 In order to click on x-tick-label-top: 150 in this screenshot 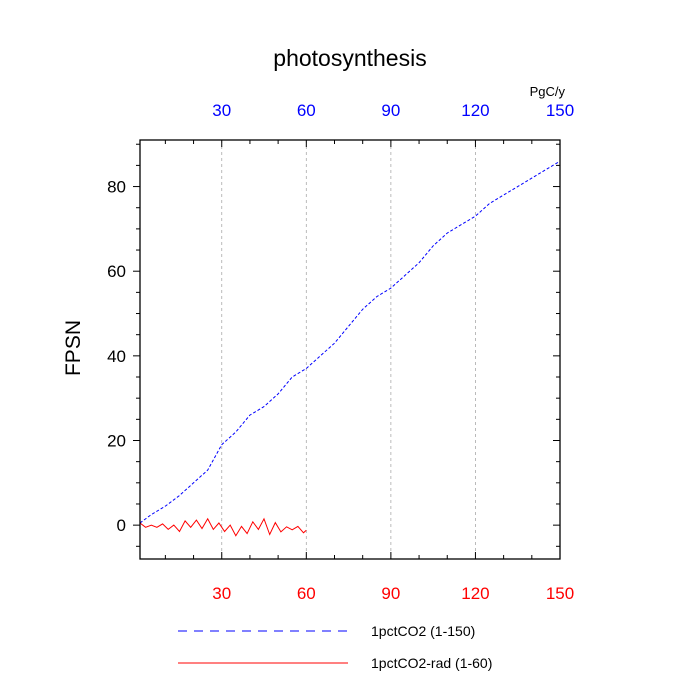, I will do `click(560, 110)`.